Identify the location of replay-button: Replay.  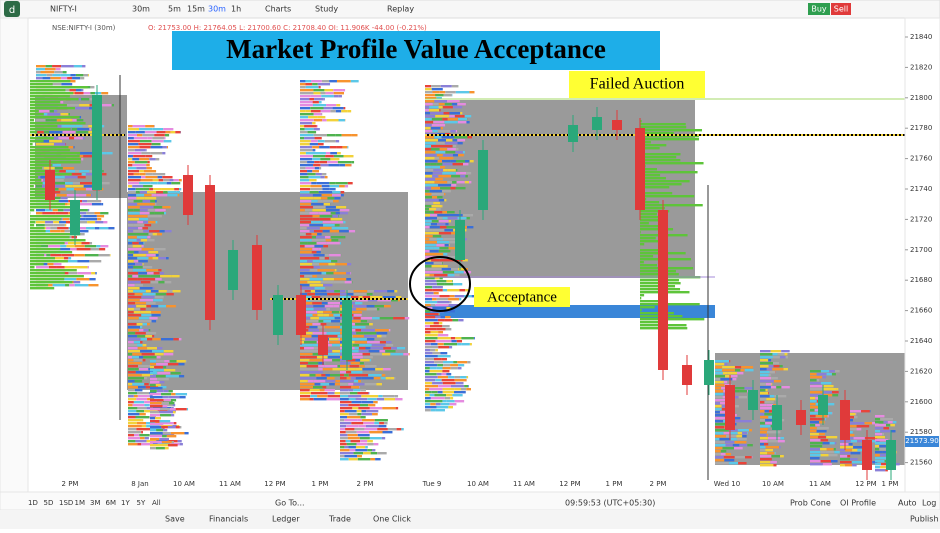
(400, 9).